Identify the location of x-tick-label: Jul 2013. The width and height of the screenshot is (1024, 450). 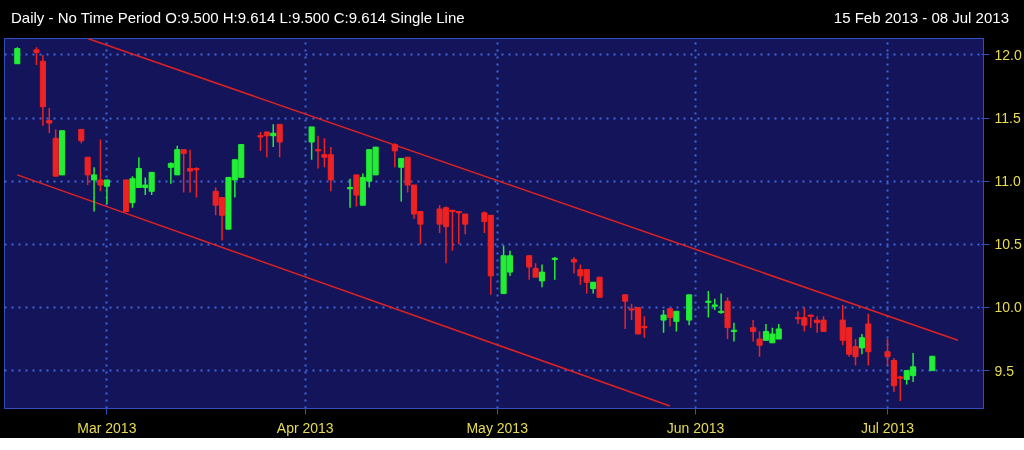
(888, 427).